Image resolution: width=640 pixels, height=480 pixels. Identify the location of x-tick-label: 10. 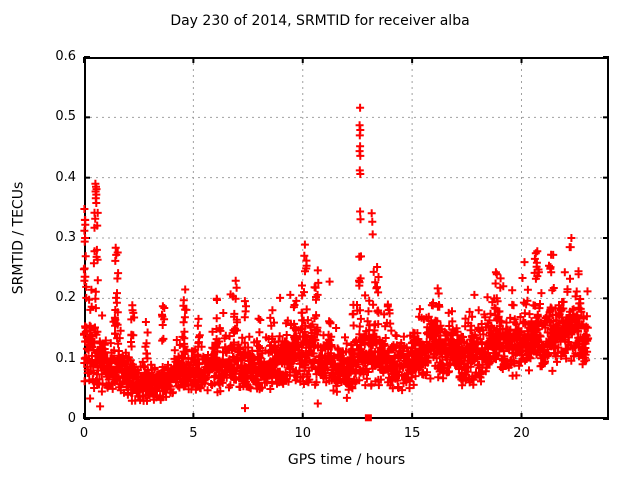
(303, 433).